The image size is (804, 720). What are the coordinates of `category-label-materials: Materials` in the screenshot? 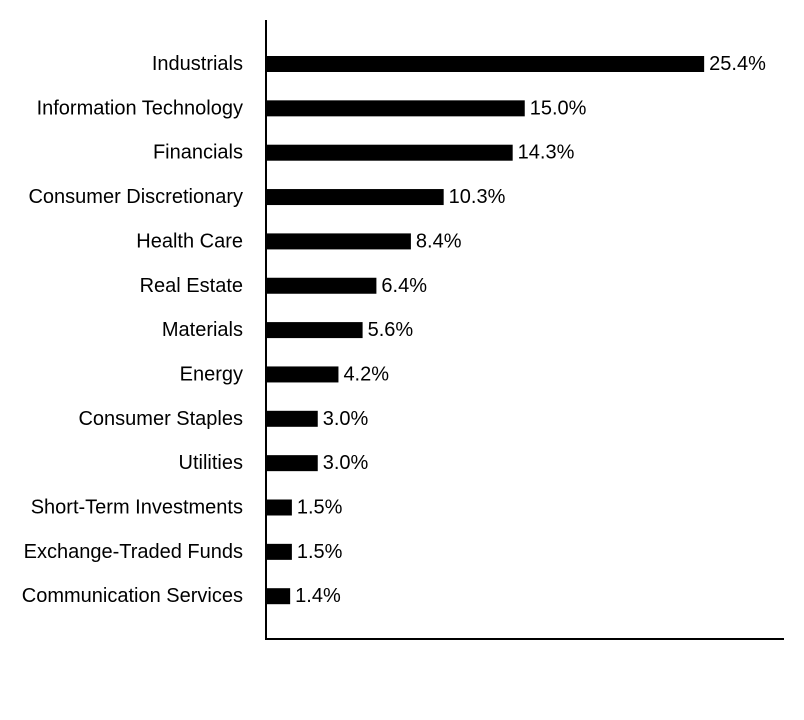 It's located at (202, 330).